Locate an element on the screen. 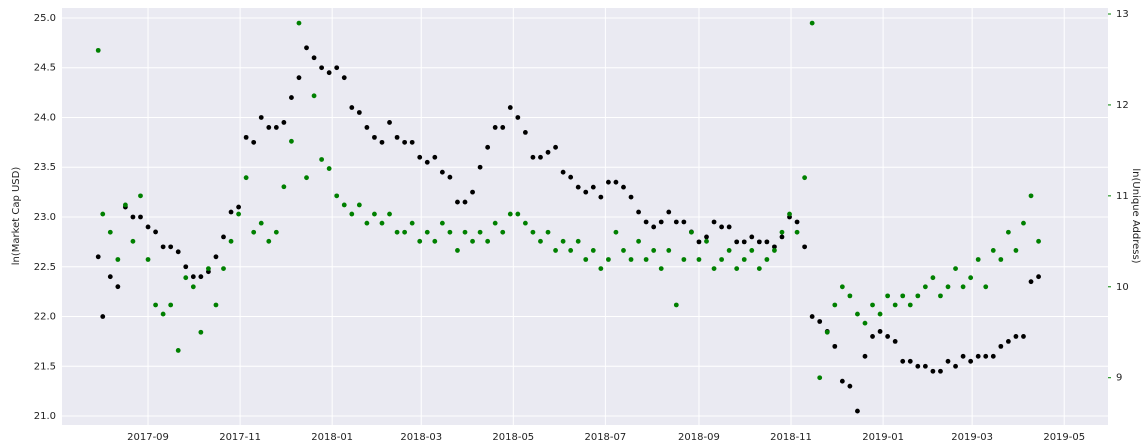 This screenshot has height=448, width=1145. x-tick-label: 2019-01 is located at coordinates (883, 437).